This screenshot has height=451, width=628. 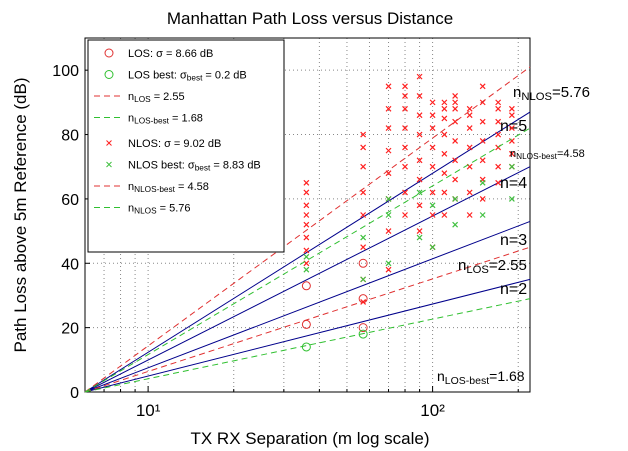 I want to click on rich-label: NLOS best: σbest = 8.83 dB, so click(x=194, y=166).